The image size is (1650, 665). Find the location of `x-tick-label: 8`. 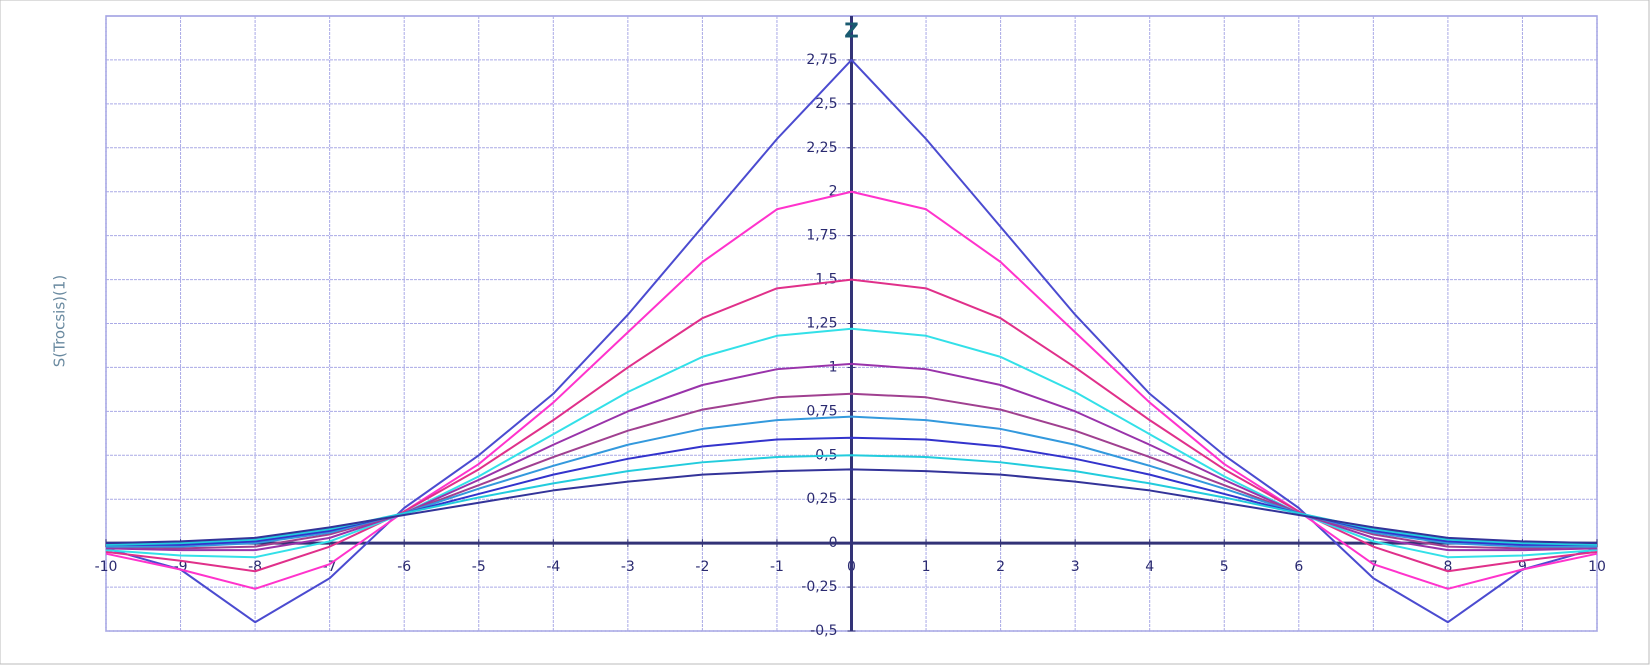

x-tick-label: 8 is located at coordinates (1447, 567).